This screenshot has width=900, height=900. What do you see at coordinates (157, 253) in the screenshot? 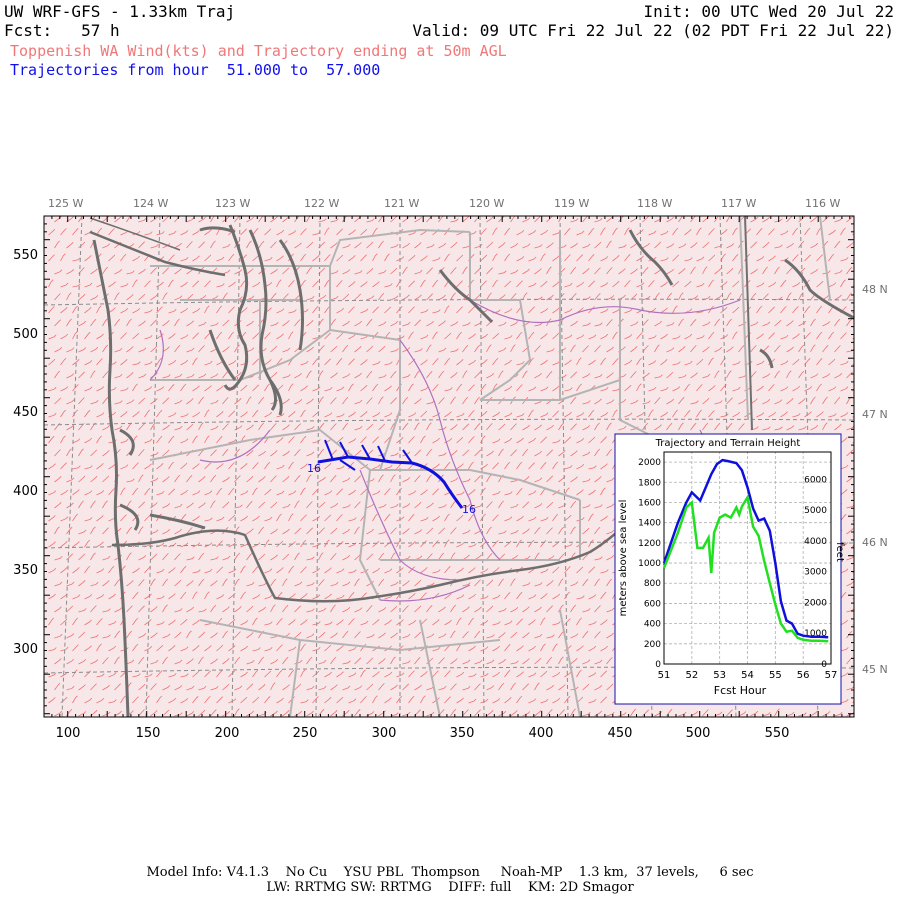
I see `strait-juan-de-fuca` at bounding box center [157, 253].